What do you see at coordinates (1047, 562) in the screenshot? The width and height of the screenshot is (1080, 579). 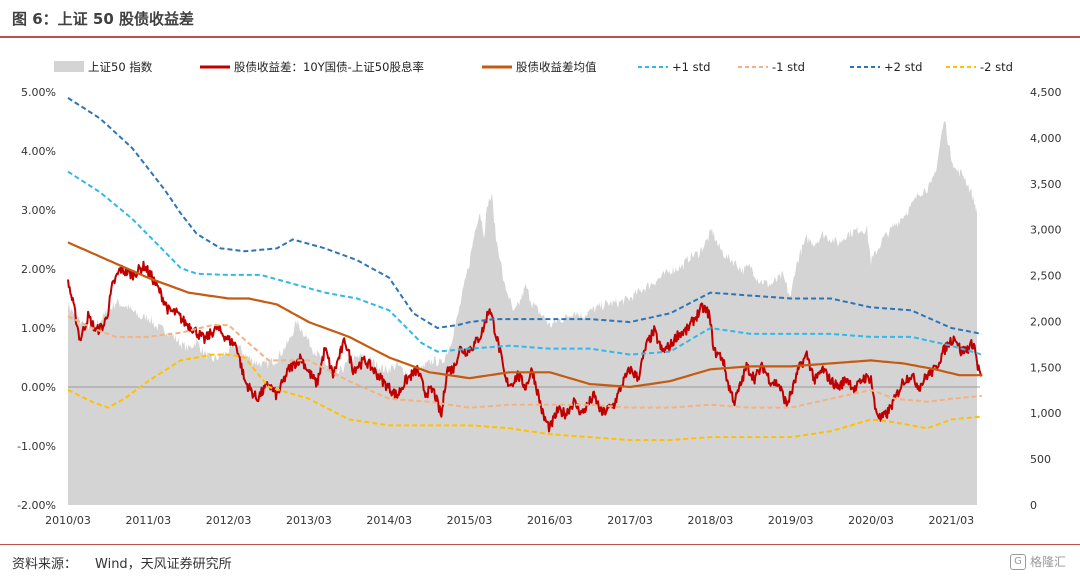 I see `watermark-text: 格隆汇` at bounding box center [1047, 562].